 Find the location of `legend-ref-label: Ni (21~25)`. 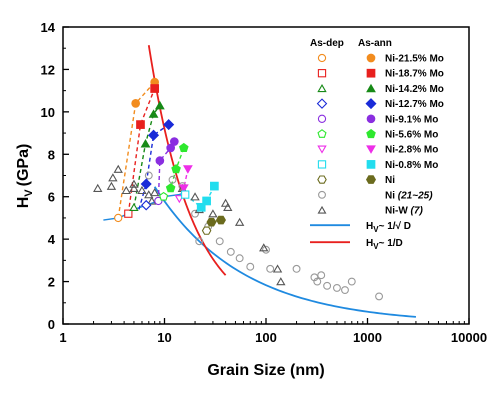

legend-ref-label: Ni (21~25) is located at coordinates (409, 195).